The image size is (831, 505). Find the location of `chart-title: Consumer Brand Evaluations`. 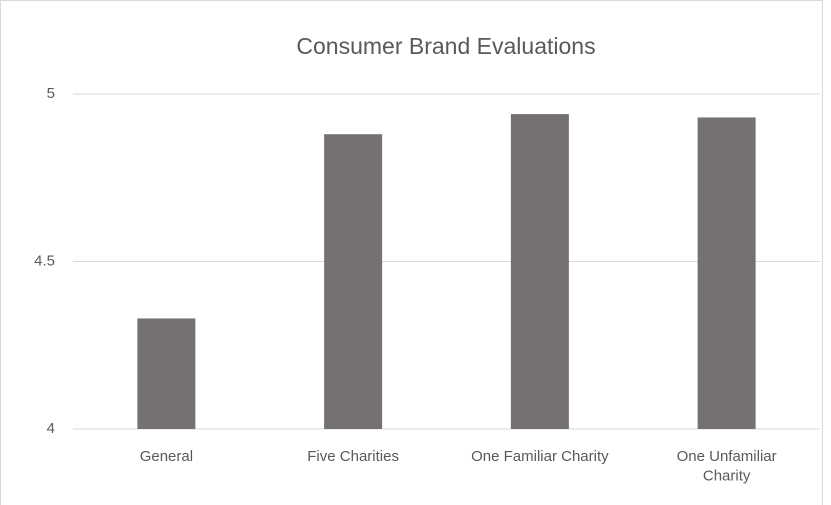

chart-title: Consumer Brand Evaluations is located at coordinates (445, 46).